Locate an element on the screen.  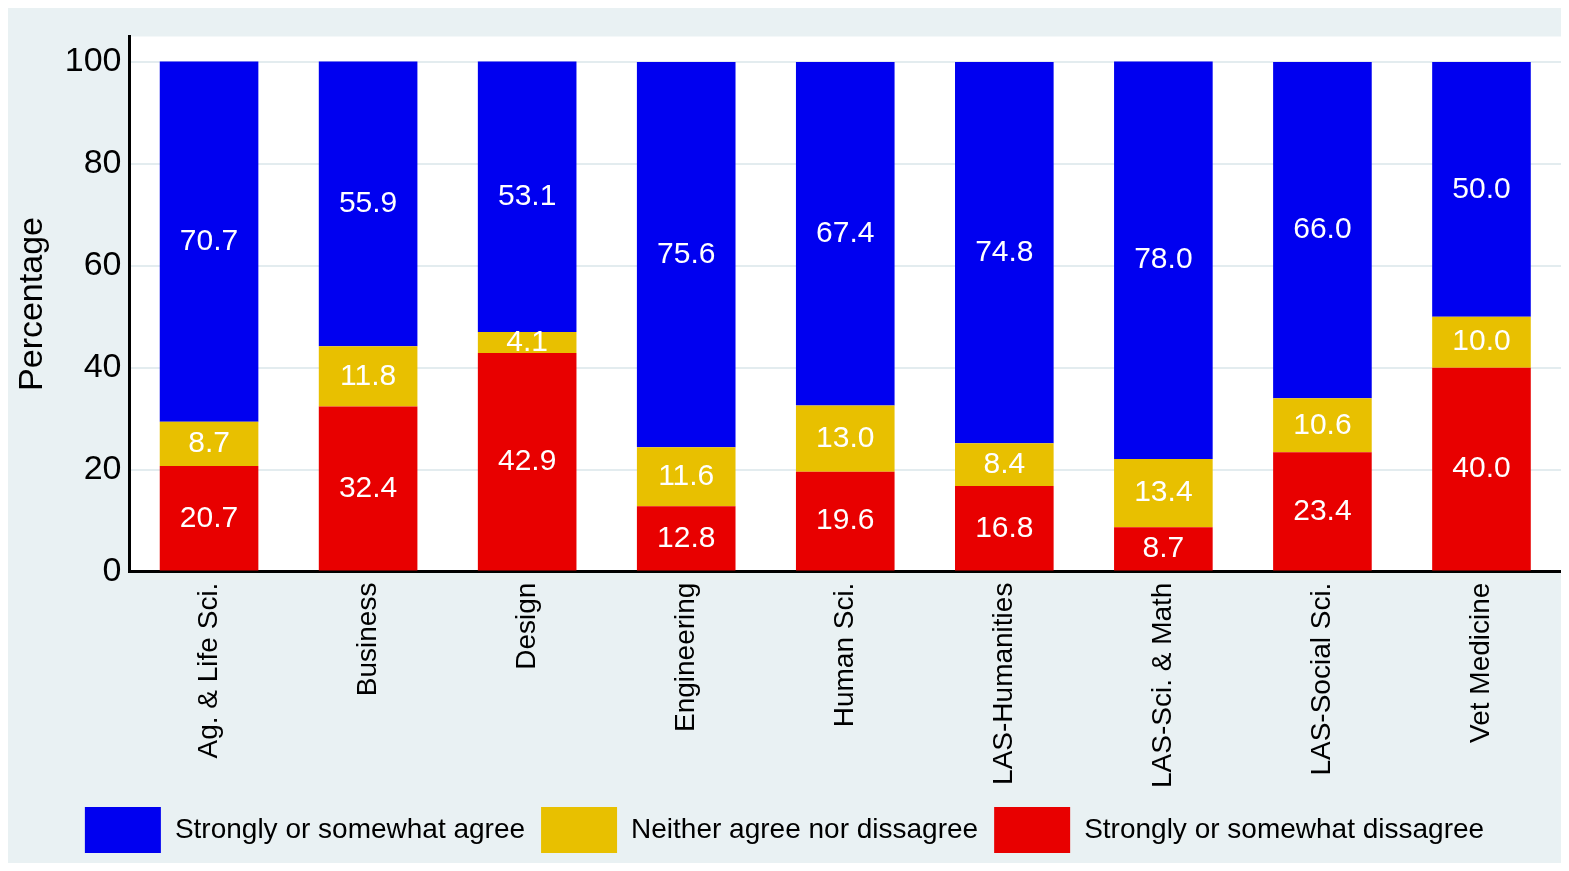
y-tick-label: 80 is located at coordinates (102, 161).